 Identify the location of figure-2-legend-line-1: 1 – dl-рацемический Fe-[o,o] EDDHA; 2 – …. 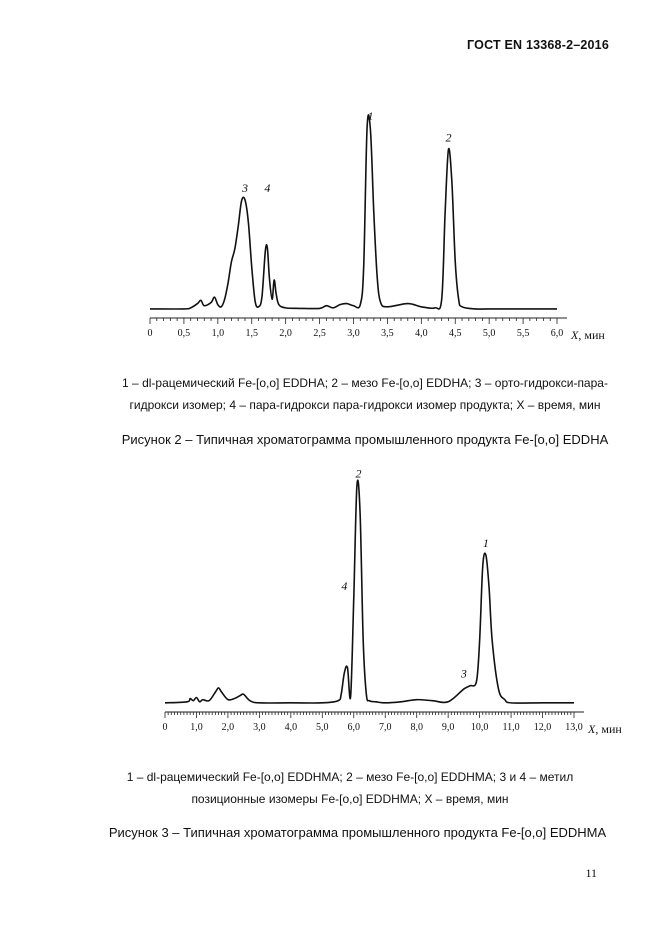
(365, 383).